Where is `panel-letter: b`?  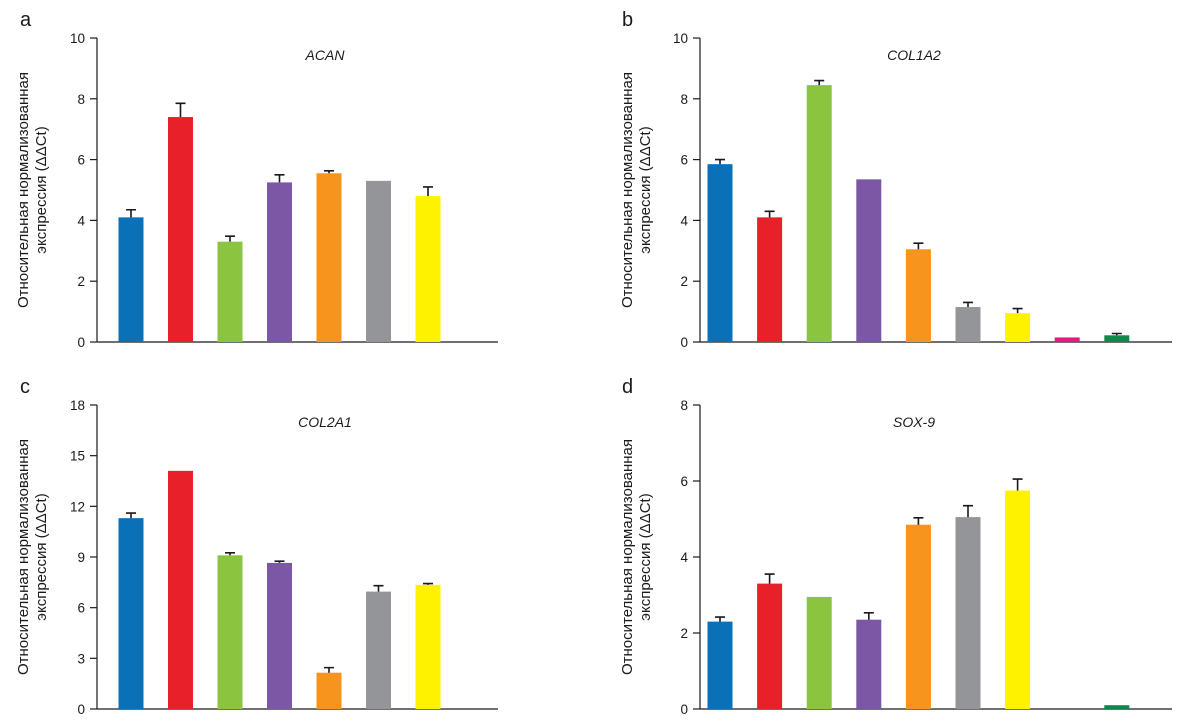 panel-letter: b is located at coordinates (627, 20).